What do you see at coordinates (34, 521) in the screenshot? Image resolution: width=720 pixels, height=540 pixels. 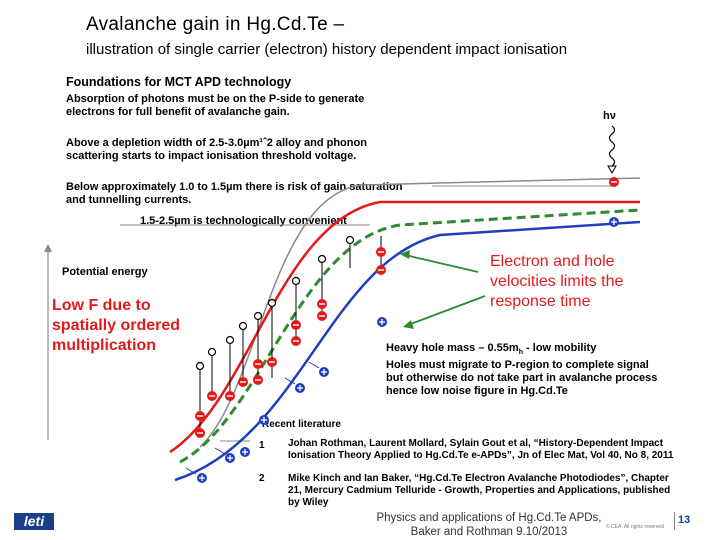 I see `leti-logo: leti` at bounding box center [34, 521].